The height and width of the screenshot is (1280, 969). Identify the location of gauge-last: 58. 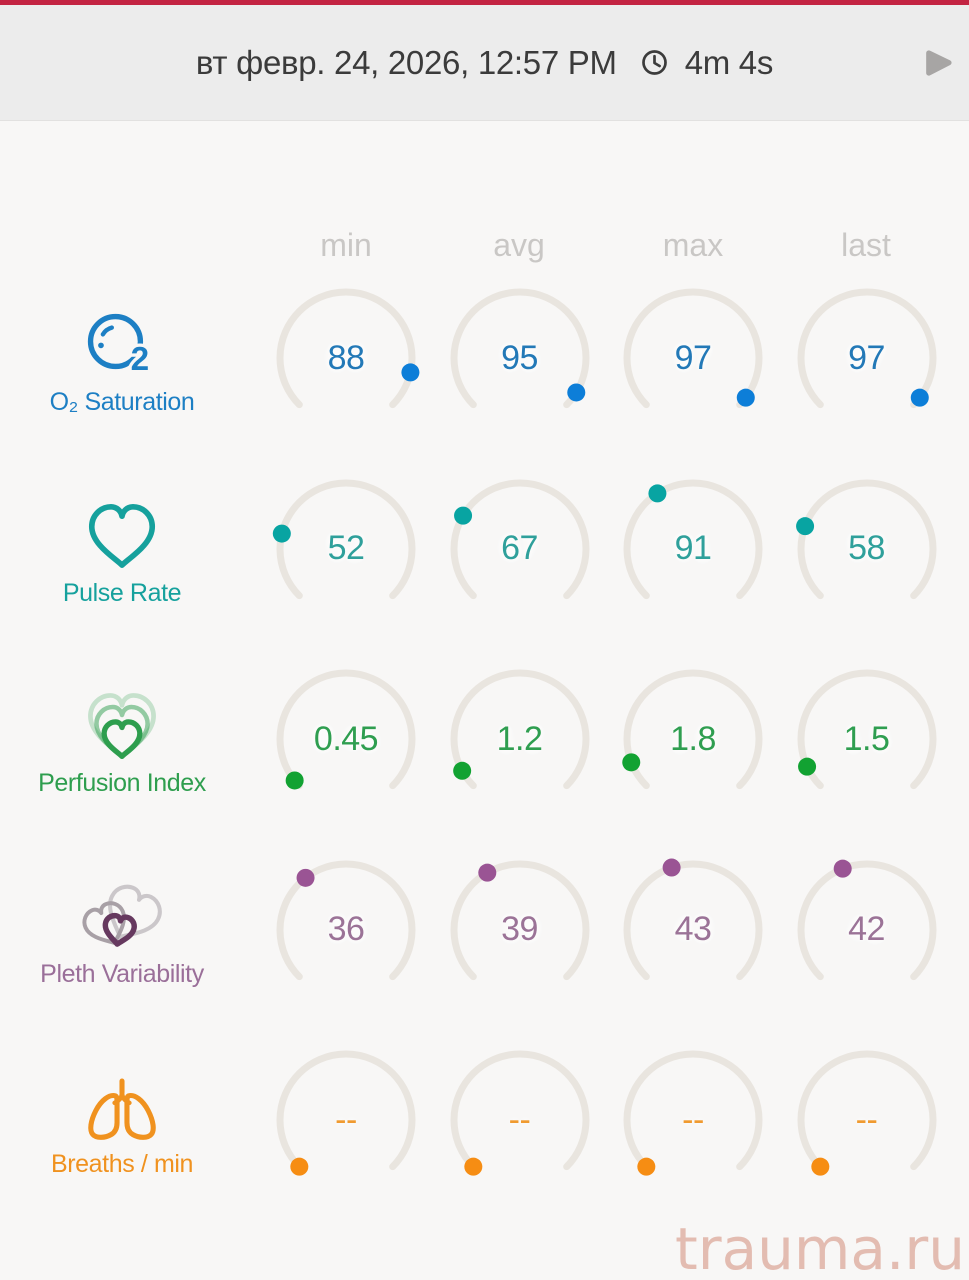
(867, 549).